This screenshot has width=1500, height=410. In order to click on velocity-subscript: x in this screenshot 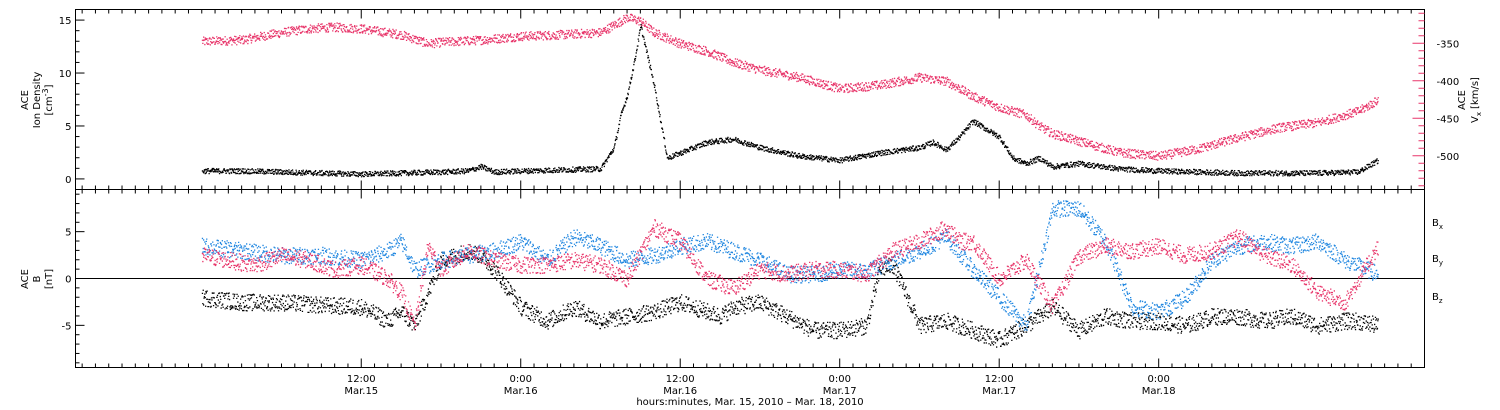, I will do `click(1479, 114)`.